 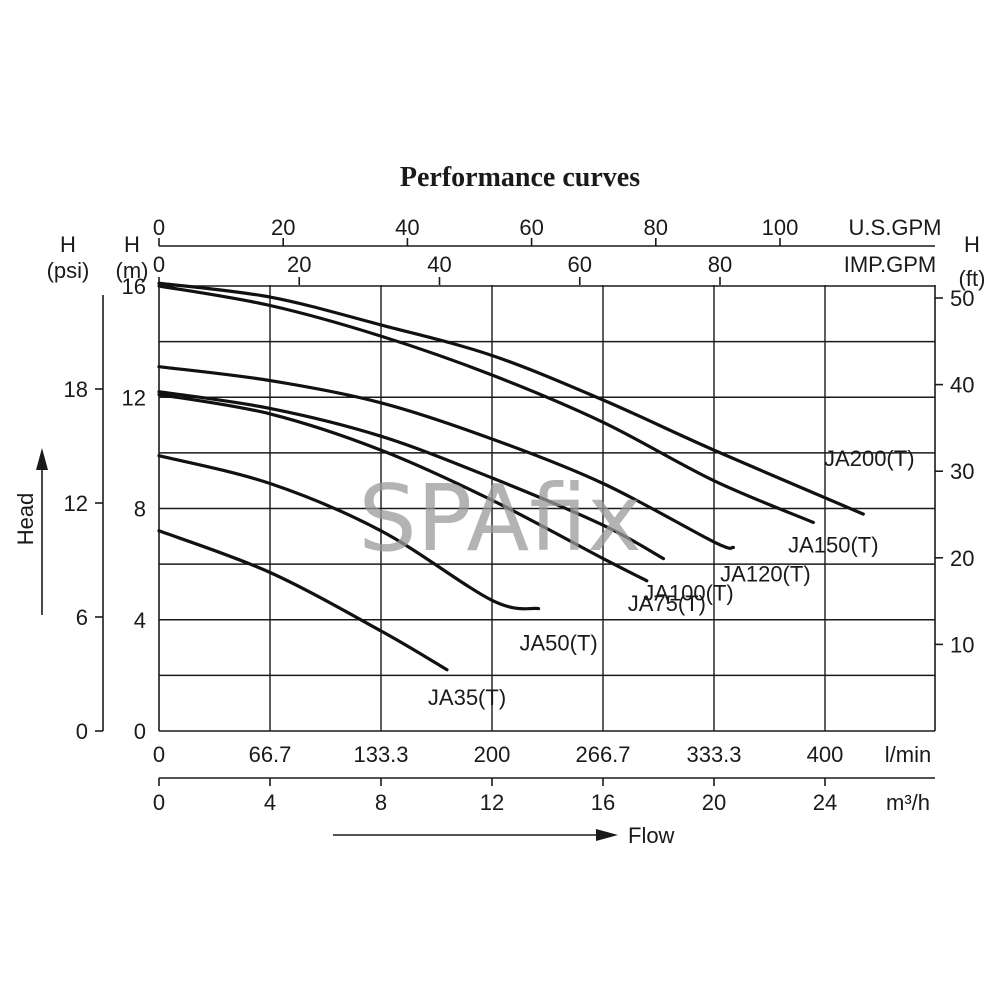 I want to click on x-tick-label-lpm: 133.3, so click(x=380, y=754).